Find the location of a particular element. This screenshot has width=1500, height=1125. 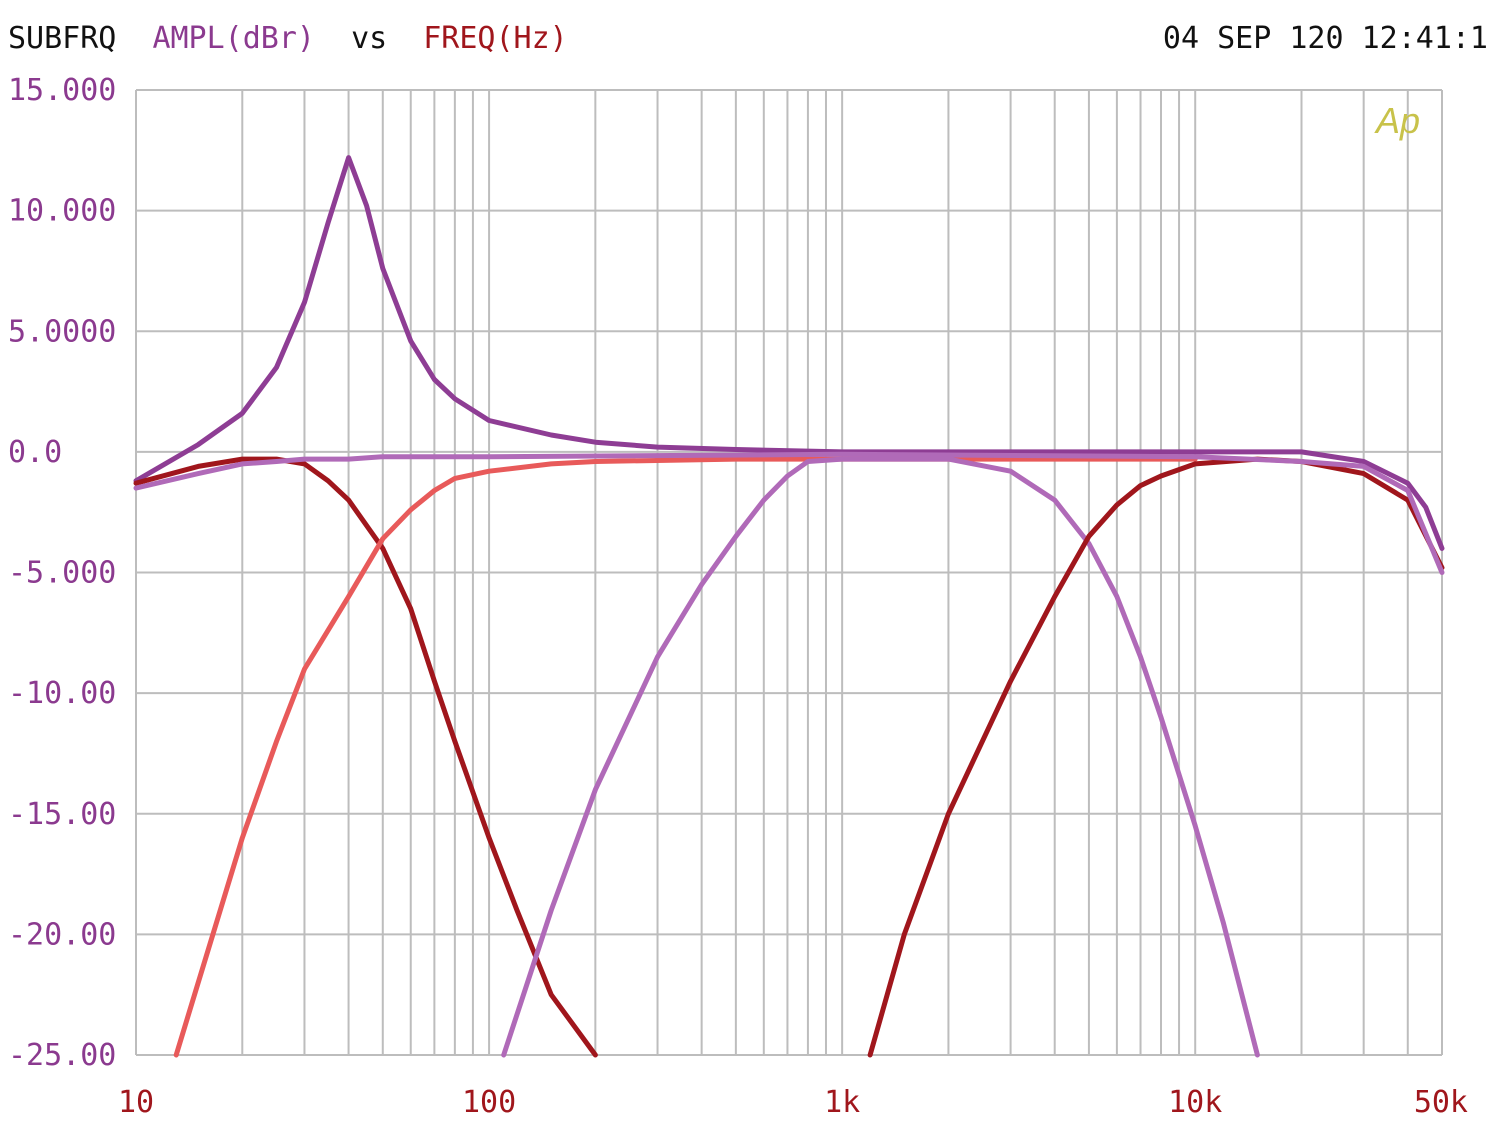

y-tick-label: 5.0000 is located at coordinates (62, 331).